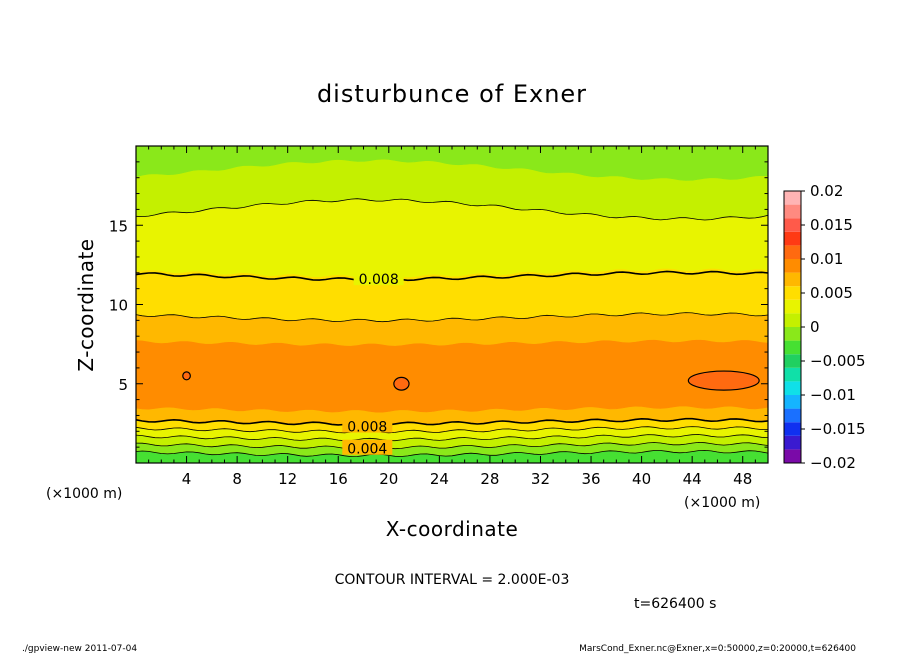 This screenshot has width=904, height=654. What do you see at coordinates (367, 450) in the screenshot?
I see `contour-label-2: 0.004` at bounding box center [367, 450].